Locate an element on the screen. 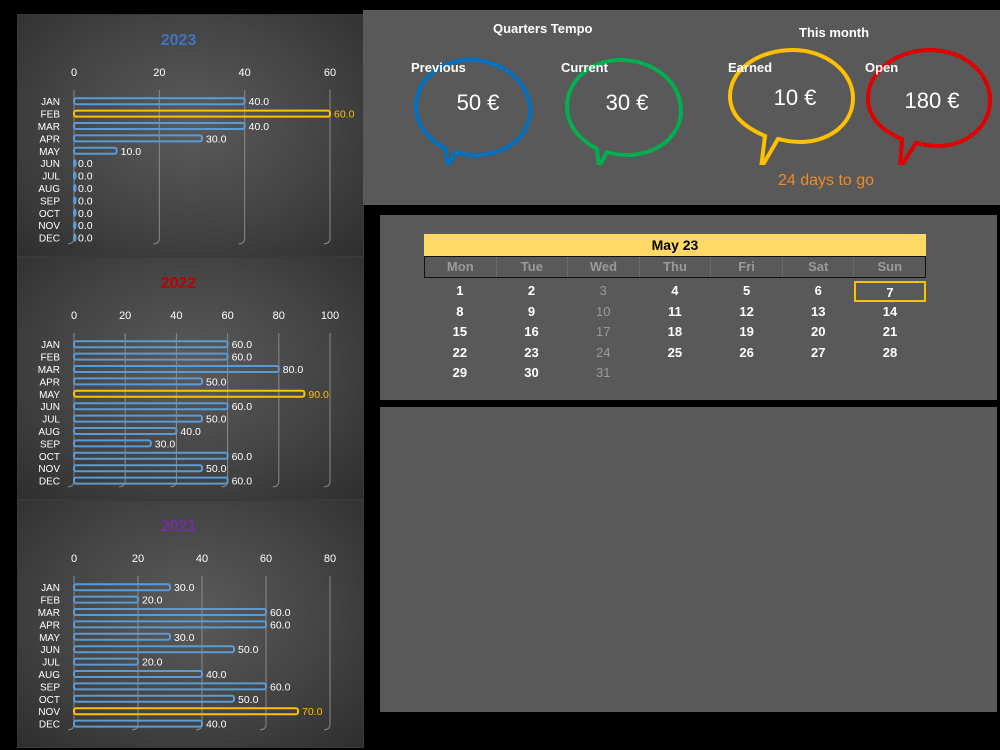  calendar-day: 11 is located at coordinates (675, 311).